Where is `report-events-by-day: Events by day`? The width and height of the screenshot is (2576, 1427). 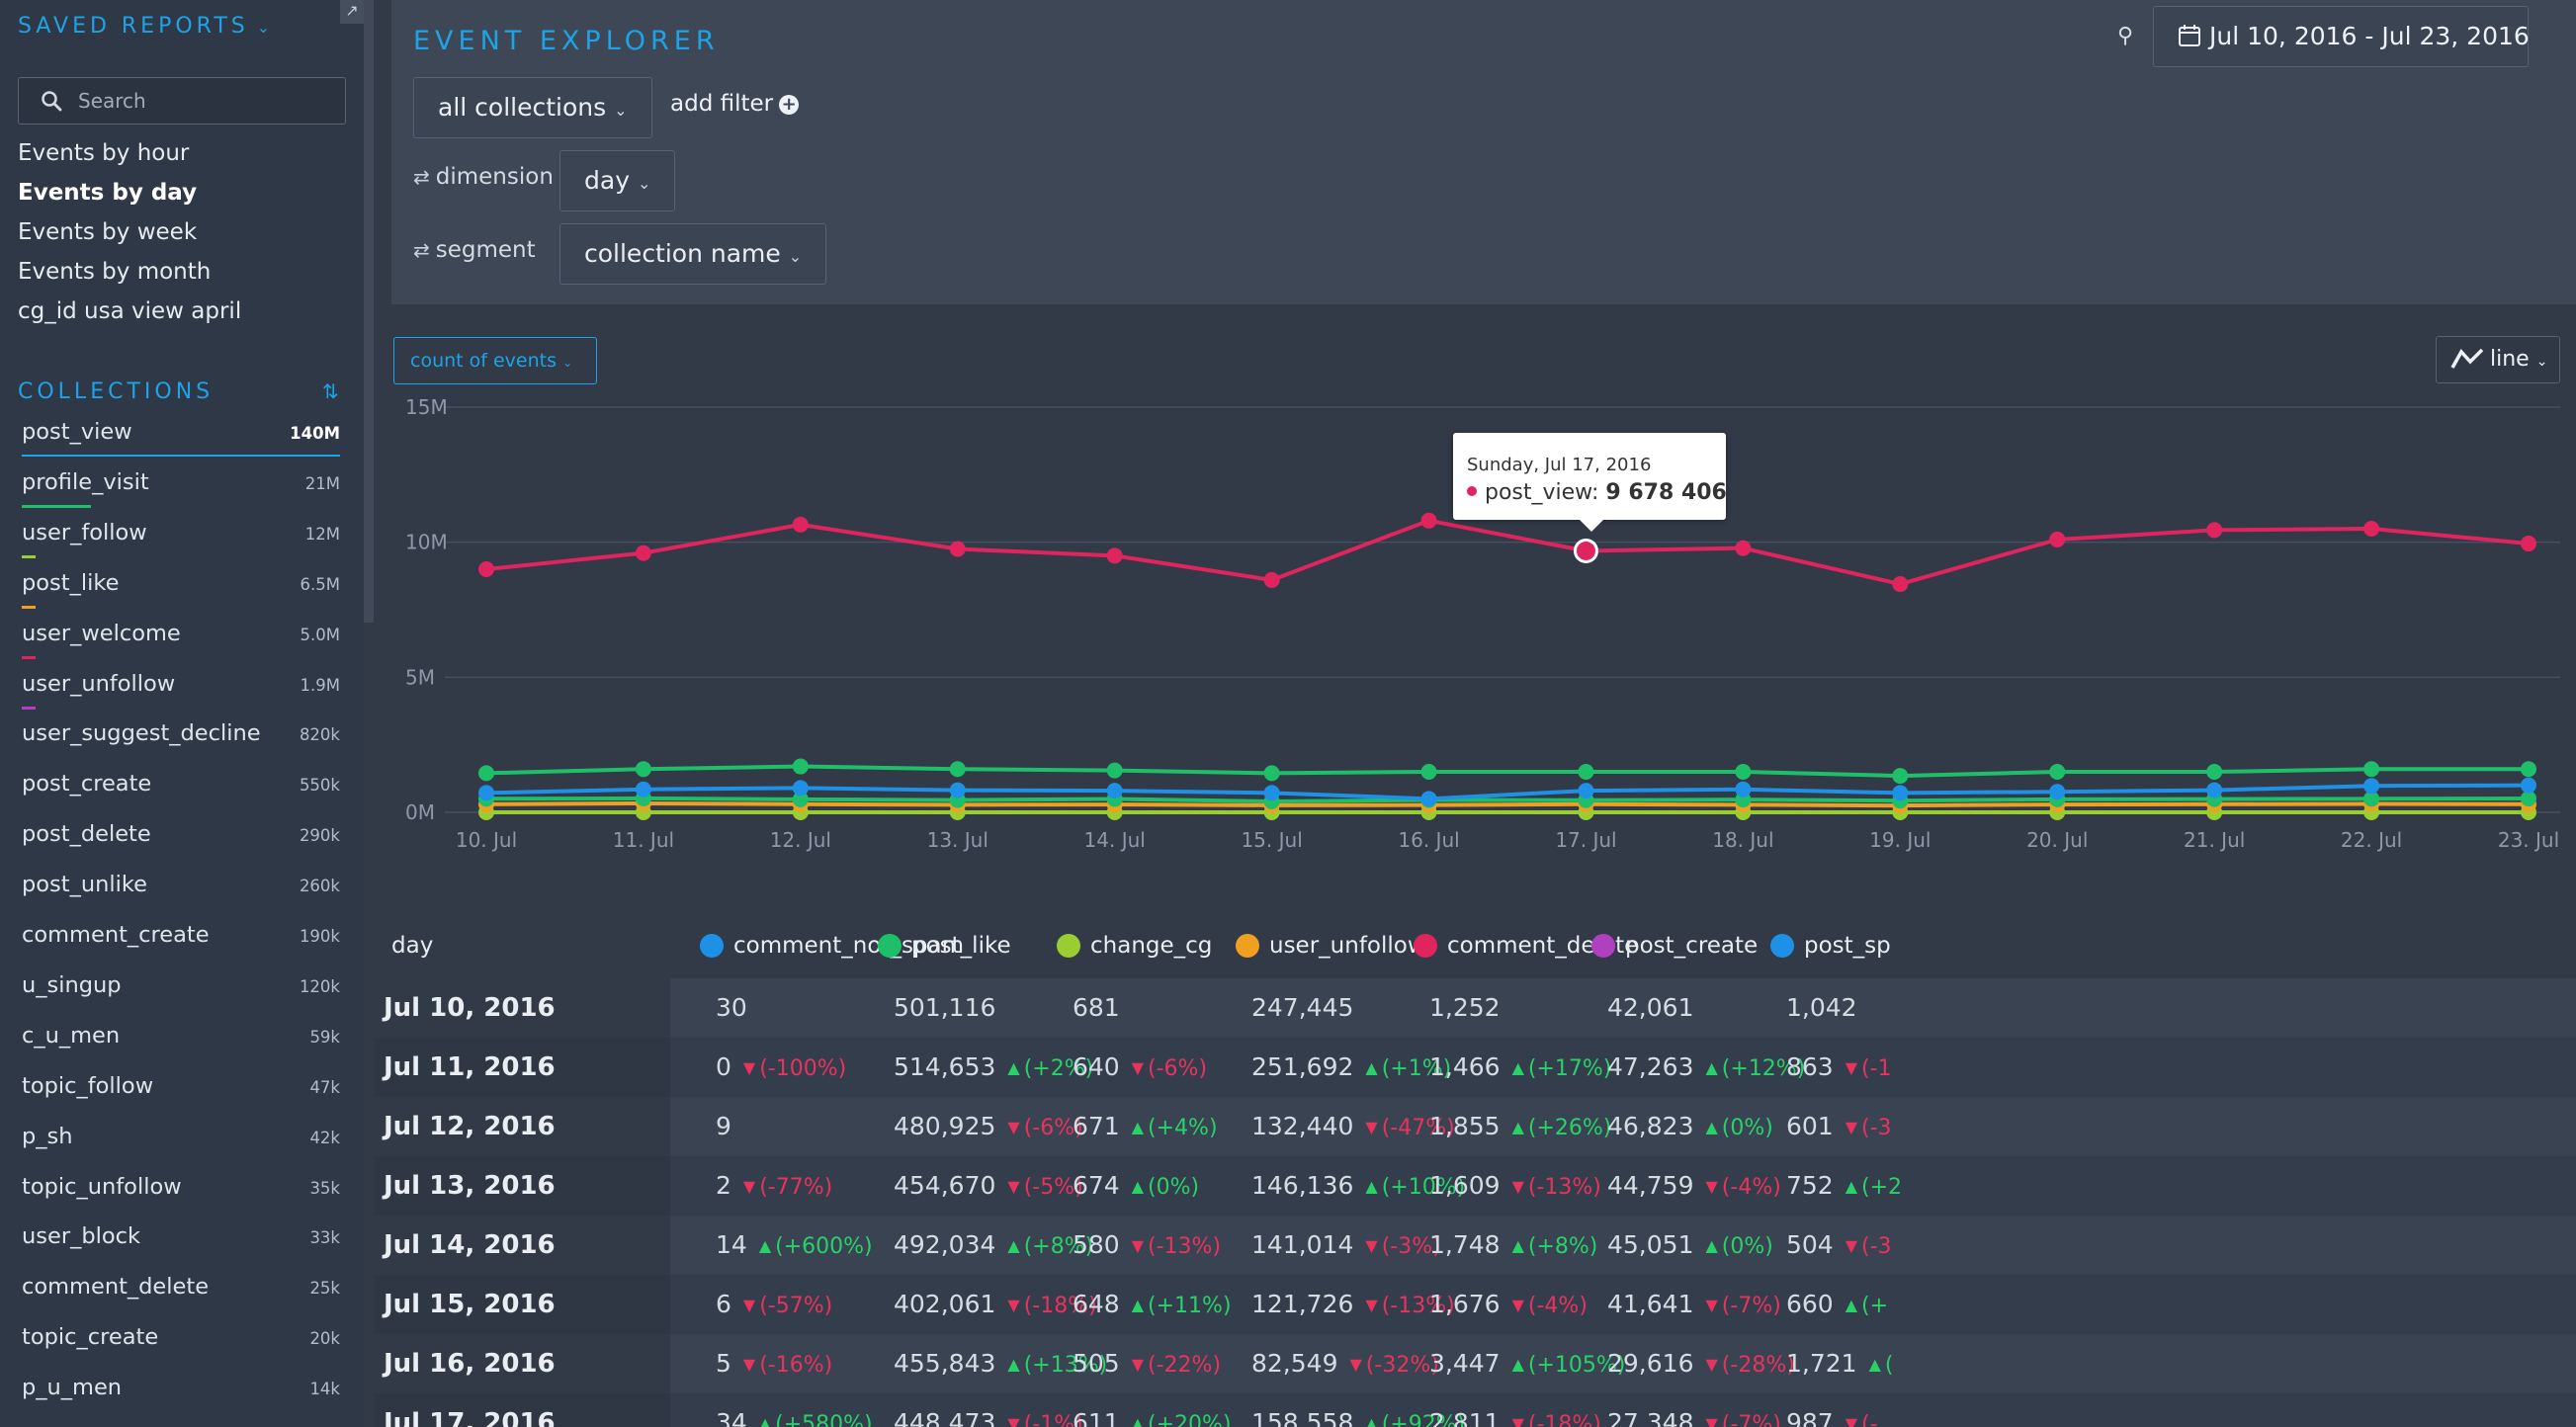 report-events-by-day: Events by day is located at coordinates (108, 193).